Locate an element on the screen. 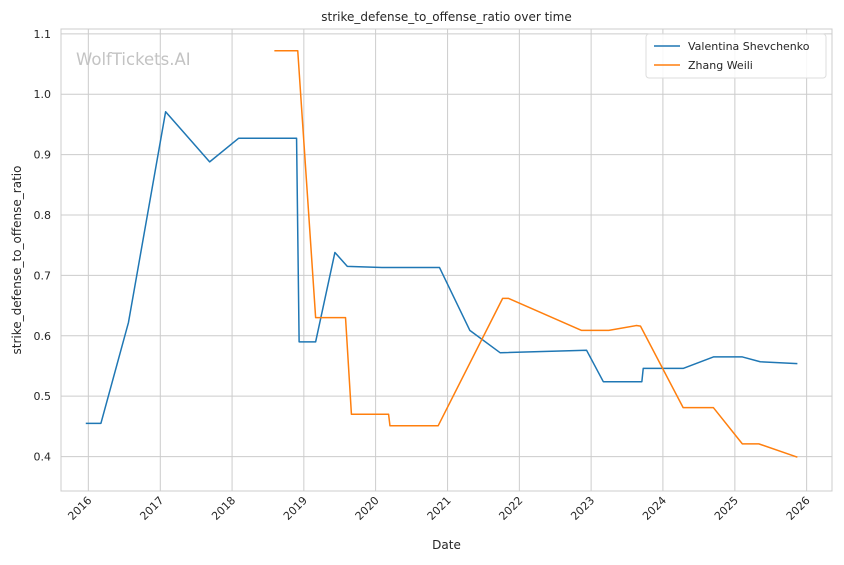  y-tick-label: 1.1 is located at coordinates (43, 34).